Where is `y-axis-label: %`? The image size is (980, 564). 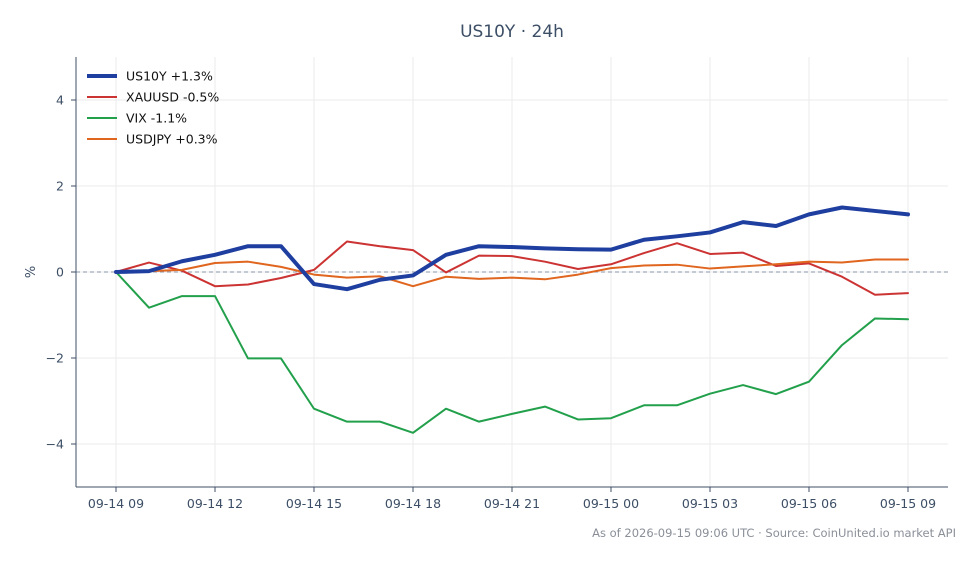
y-axis-label: % is located at coordinates (31, 272).